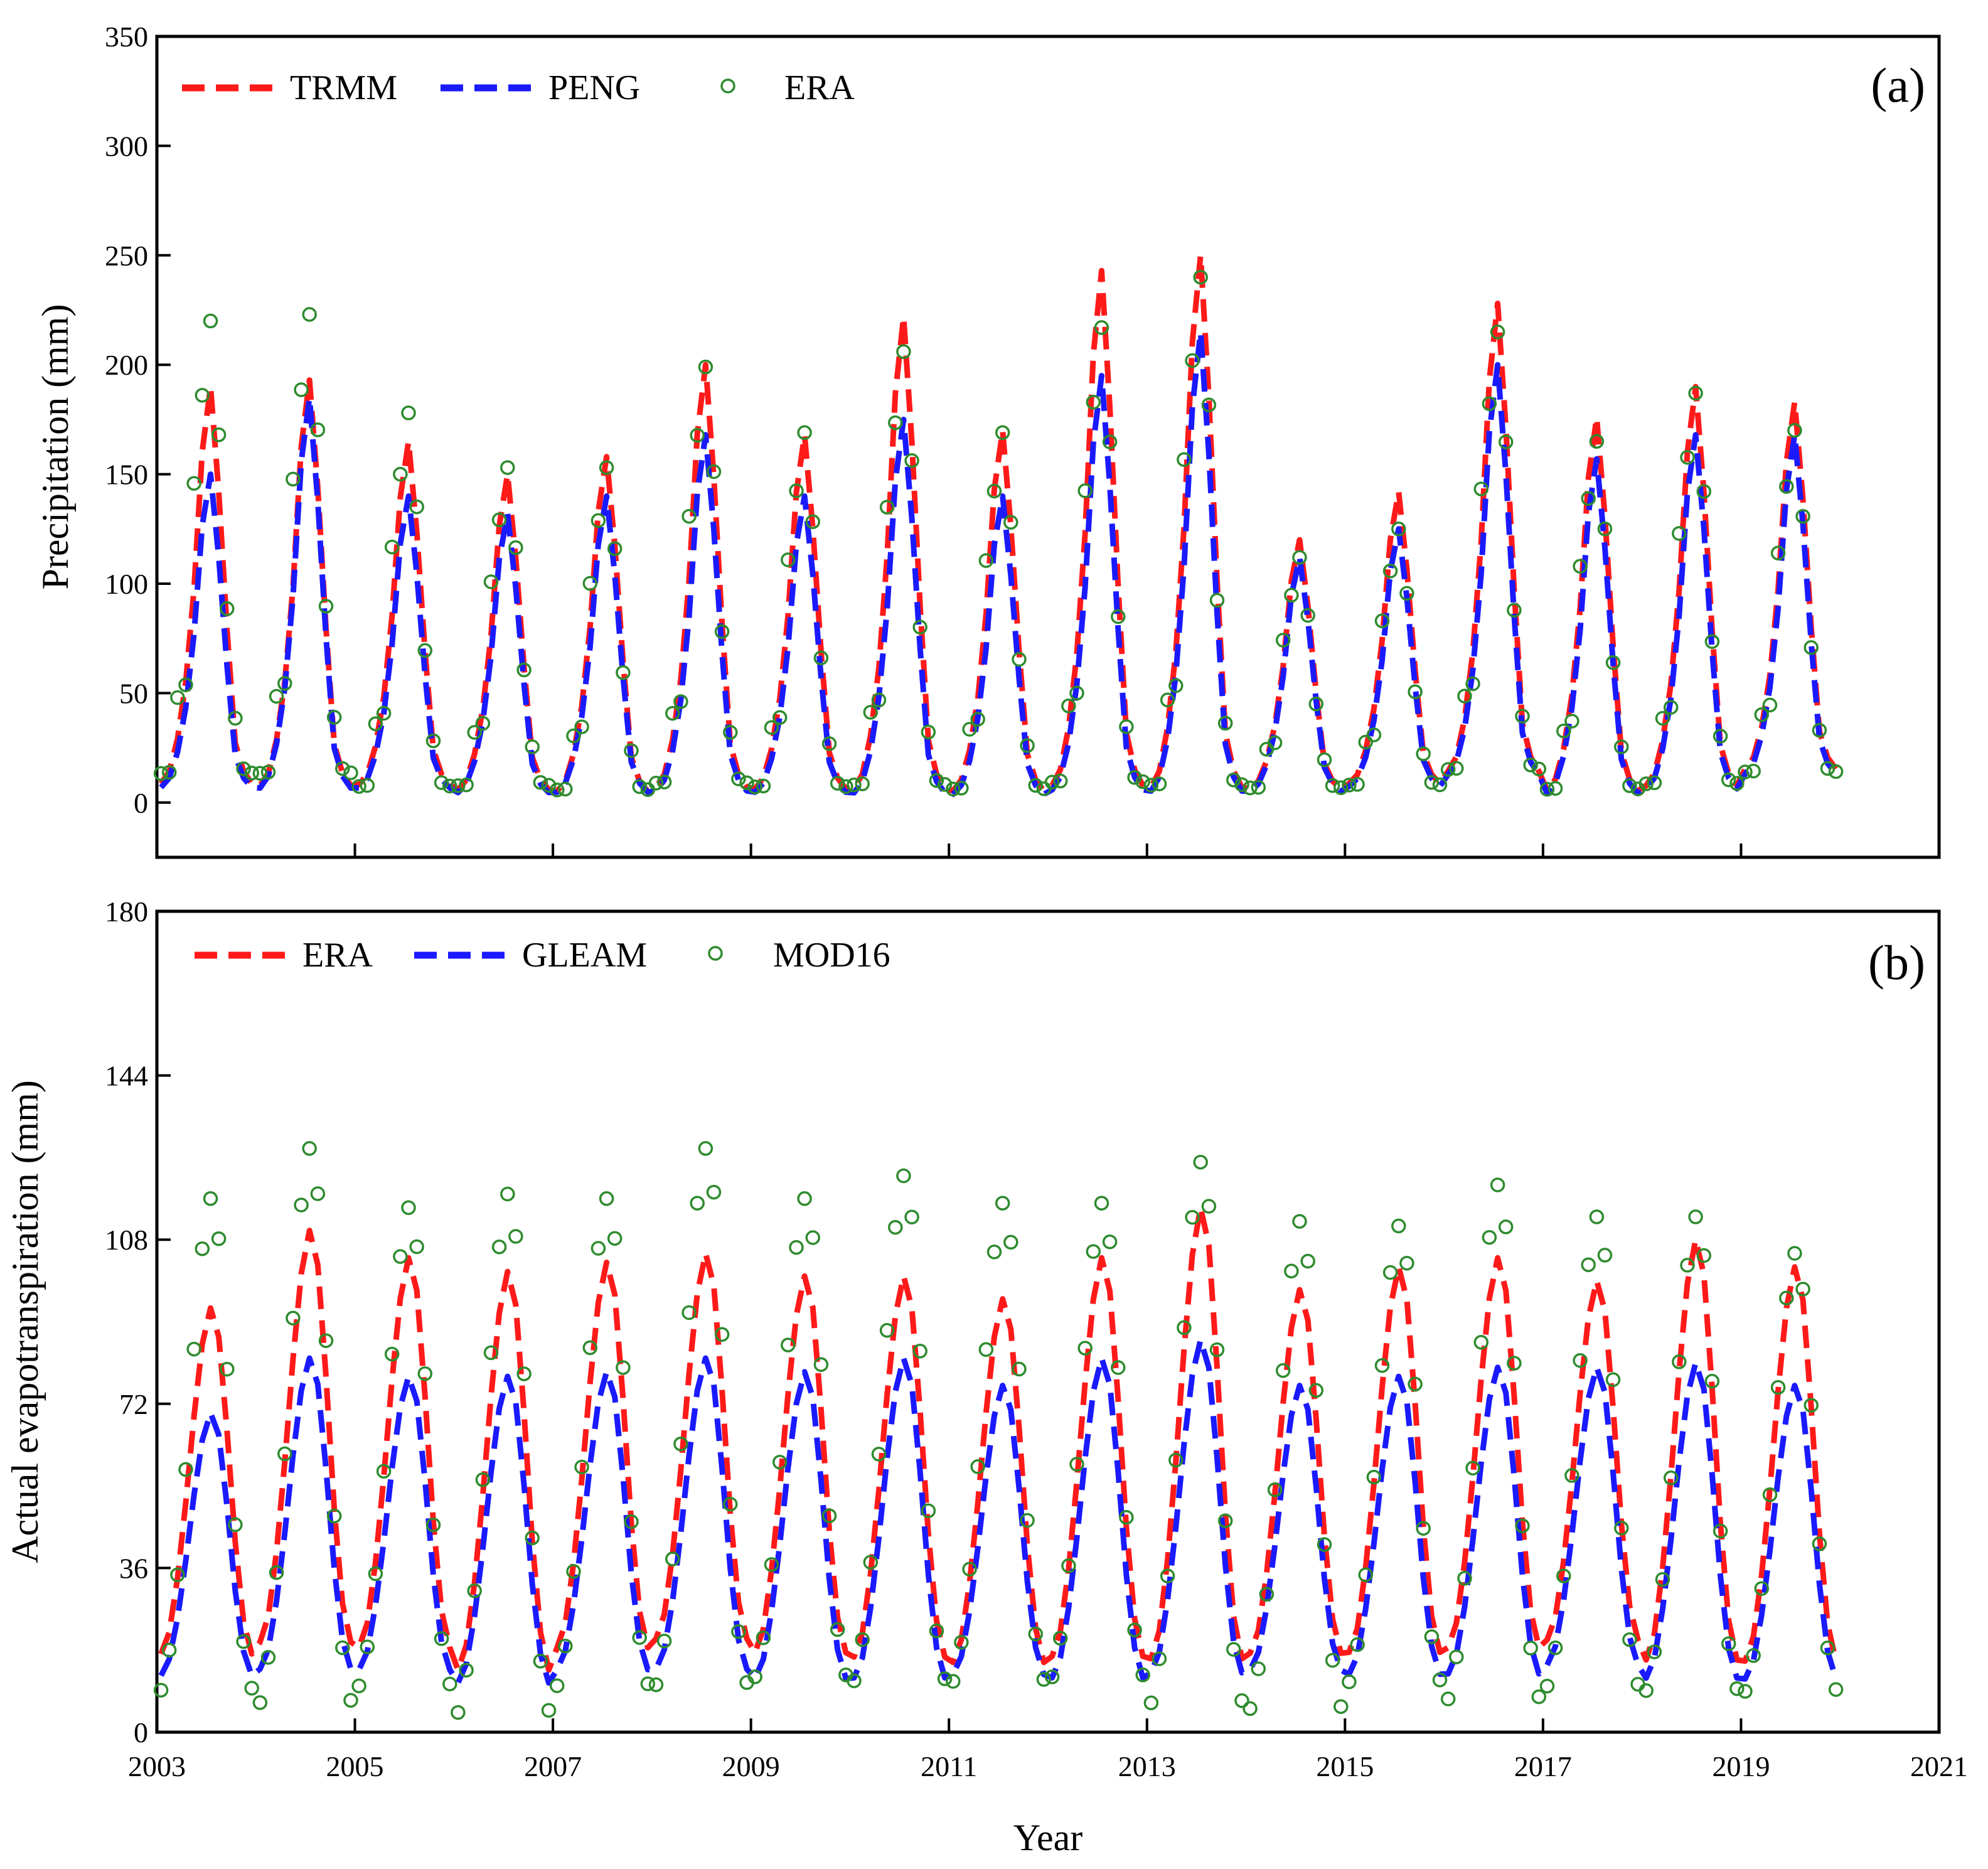 This screenshot has height=1869, width=1988. What do you see at coordinates (1543, 1766) in the screenshot?
I see `x-tick-label: 2017` at bounding box center [1543, 1766].